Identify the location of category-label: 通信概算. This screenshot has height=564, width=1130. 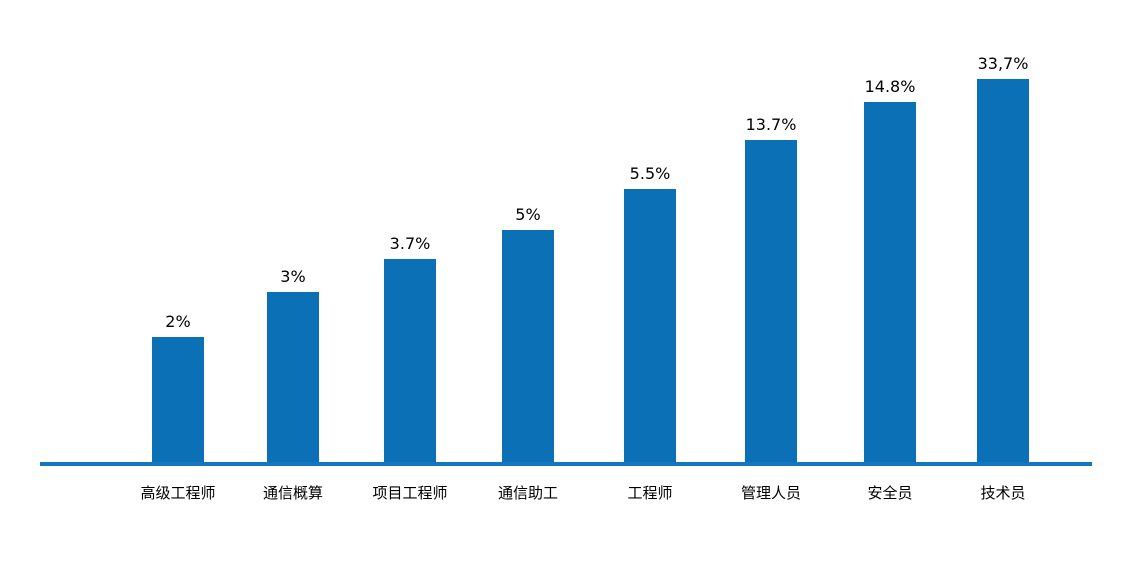
(293, 493).